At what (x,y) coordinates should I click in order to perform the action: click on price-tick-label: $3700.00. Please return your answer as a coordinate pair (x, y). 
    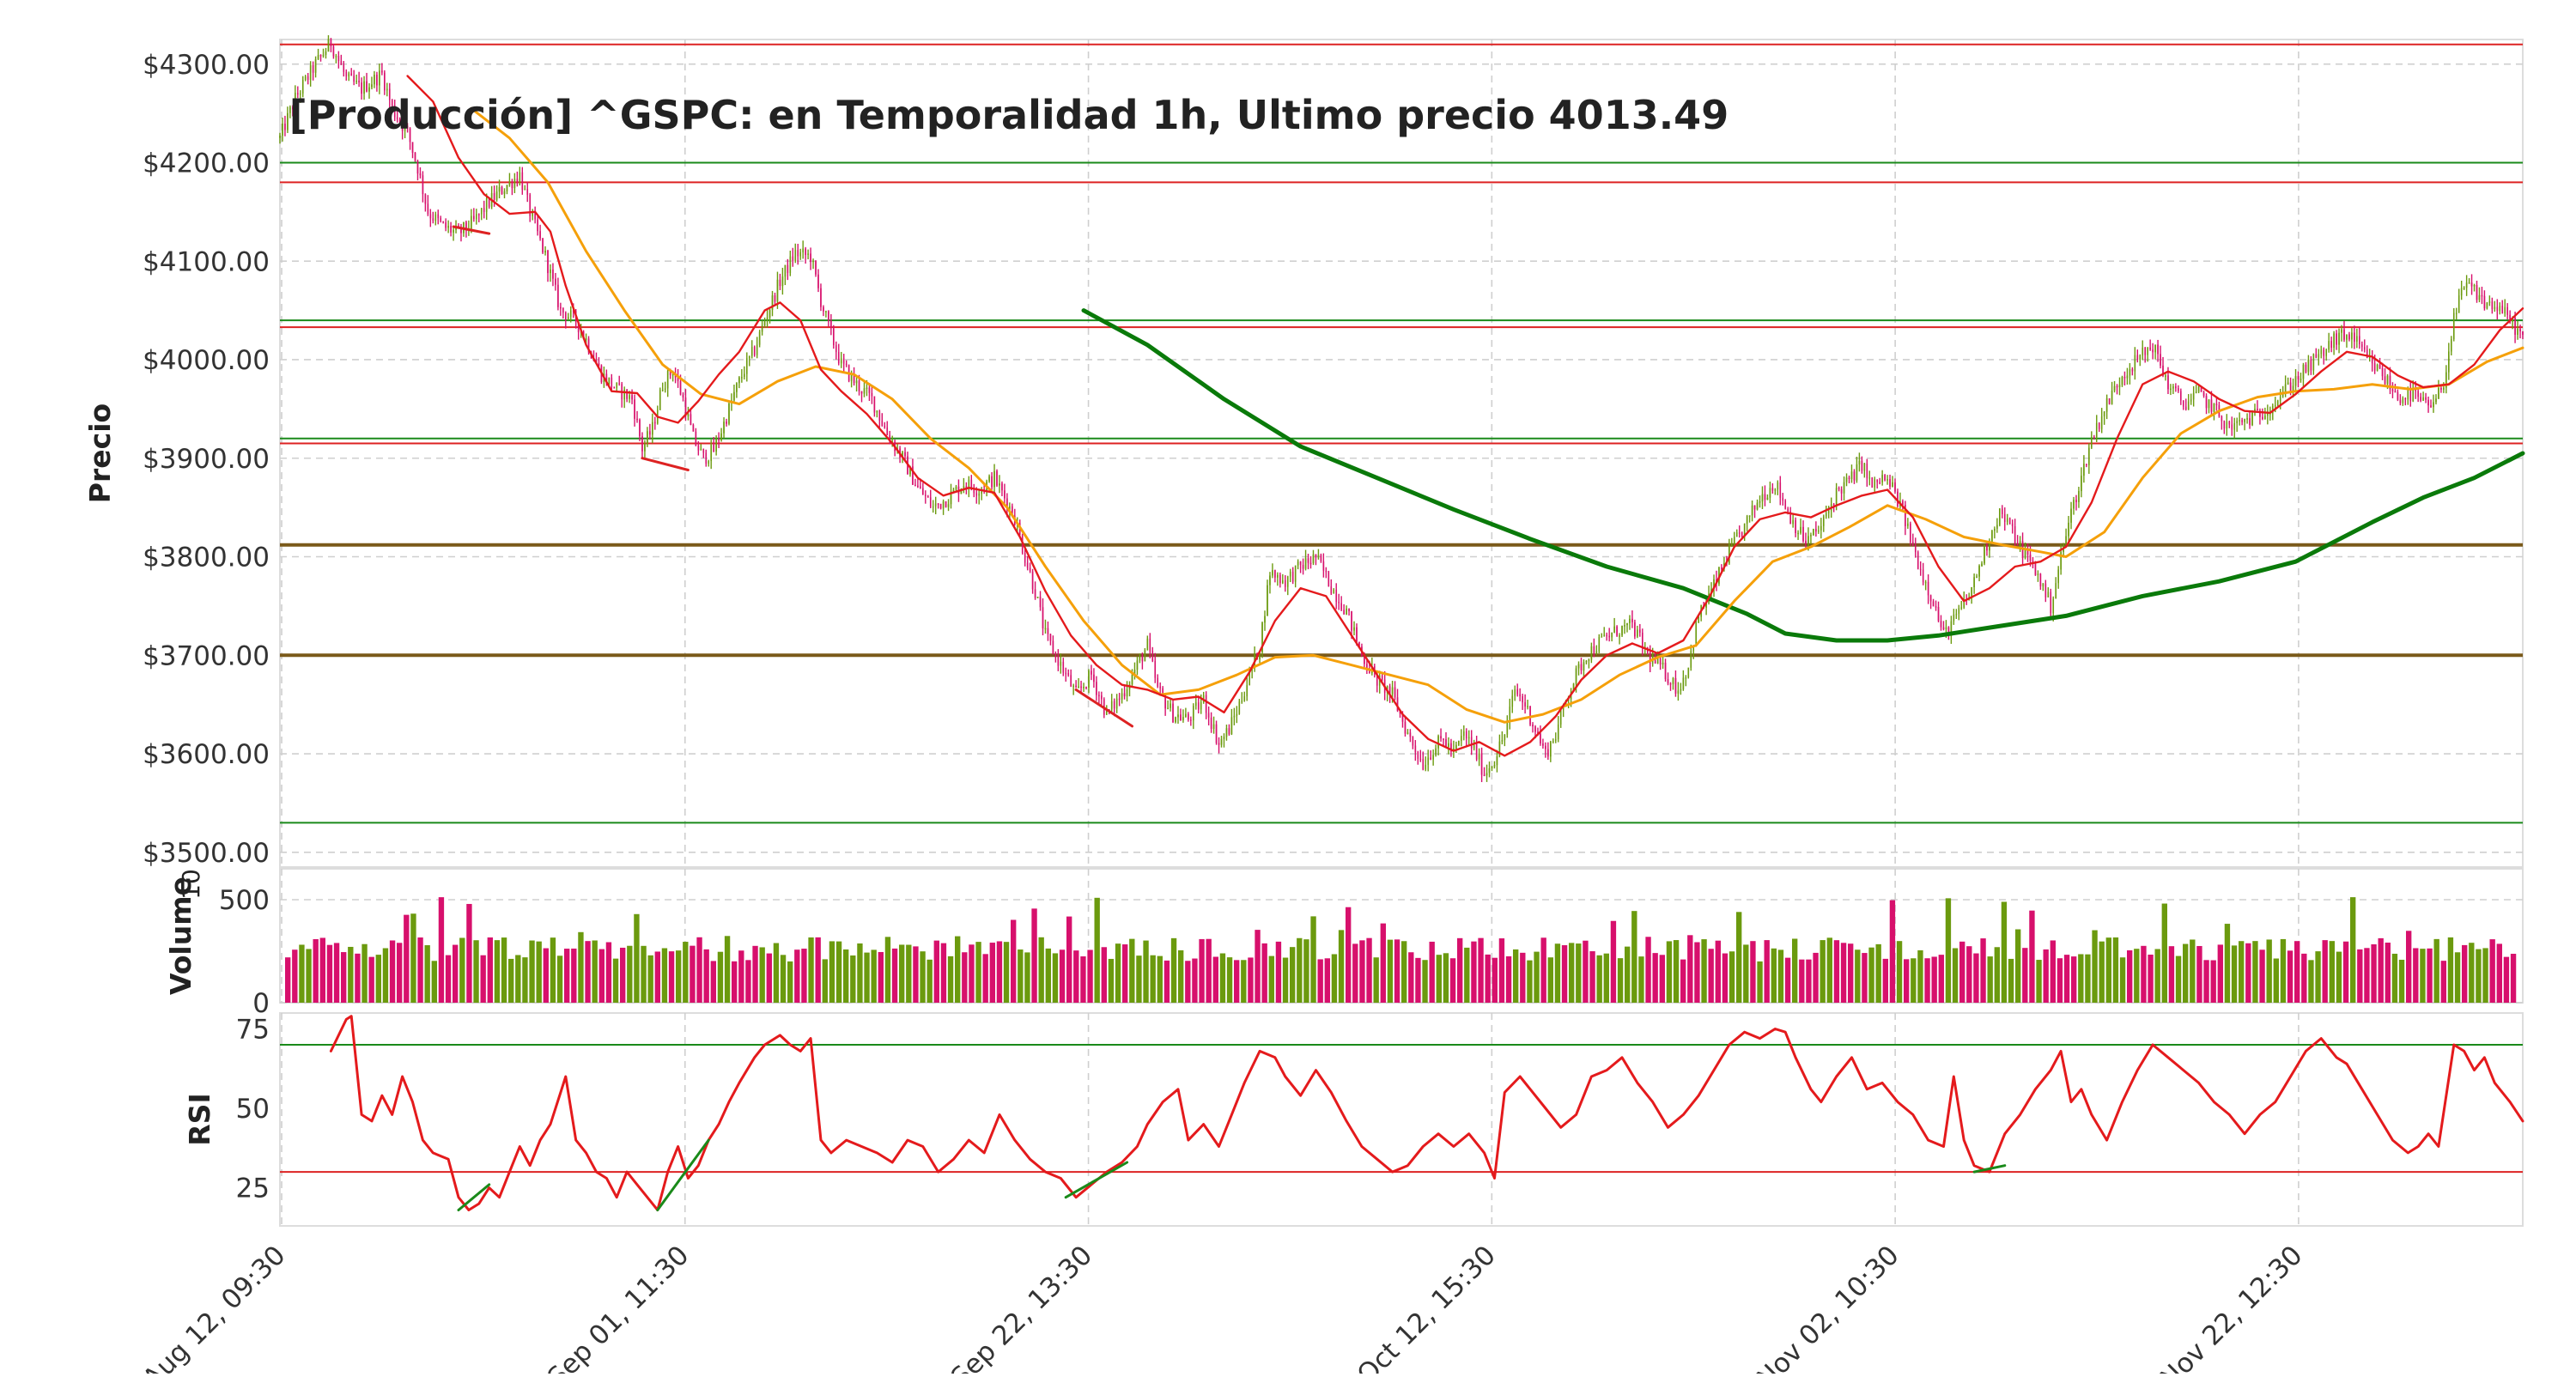
    Looking at the image, I should click on (207, 655).